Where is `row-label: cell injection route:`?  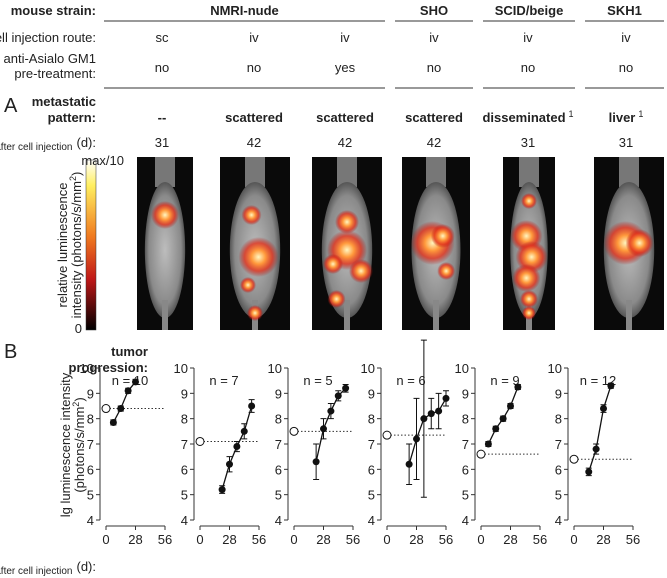
row-label: cell injection route: is located at coordinates (48, 37).